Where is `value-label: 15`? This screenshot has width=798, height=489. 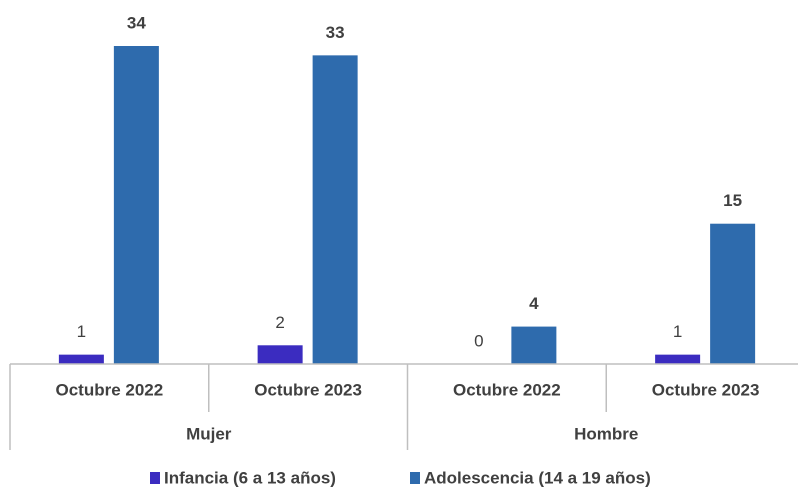
value-label: 15 is located at coordinates (732, 200).